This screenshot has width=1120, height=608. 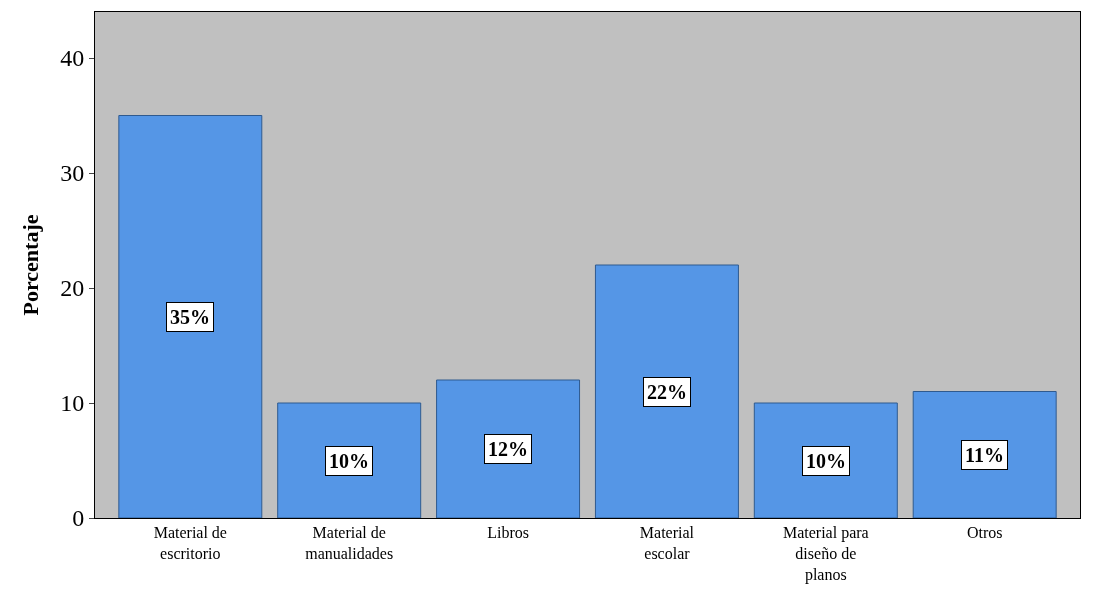 What do you see at coordinates (72, 58) in the screenshot?
I see `y-tick-label: 40` at bounding box center [72, 58].